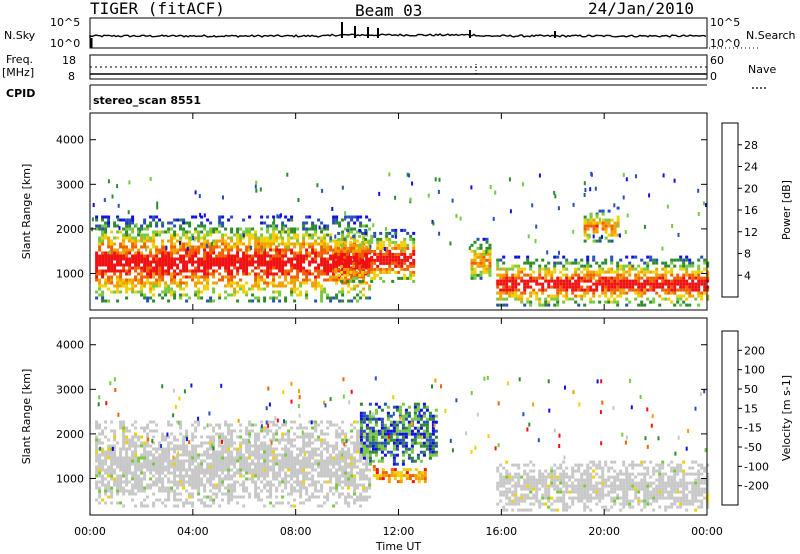 The height and width of the screenshot is (554, 800). What do you see at coordinates (398, 33) in the screenshot?
I see `nsky-panel-frame` at bounding box center [398, 33].